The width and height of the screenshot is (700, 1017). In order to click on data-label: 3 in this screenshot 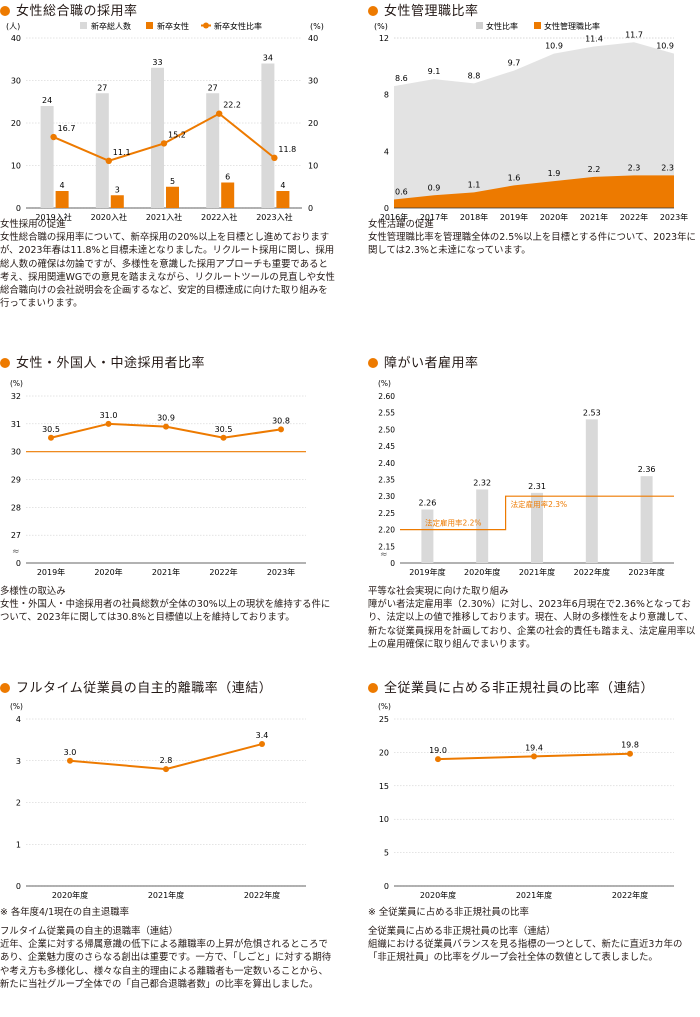, I will do `click(117, 189)`.